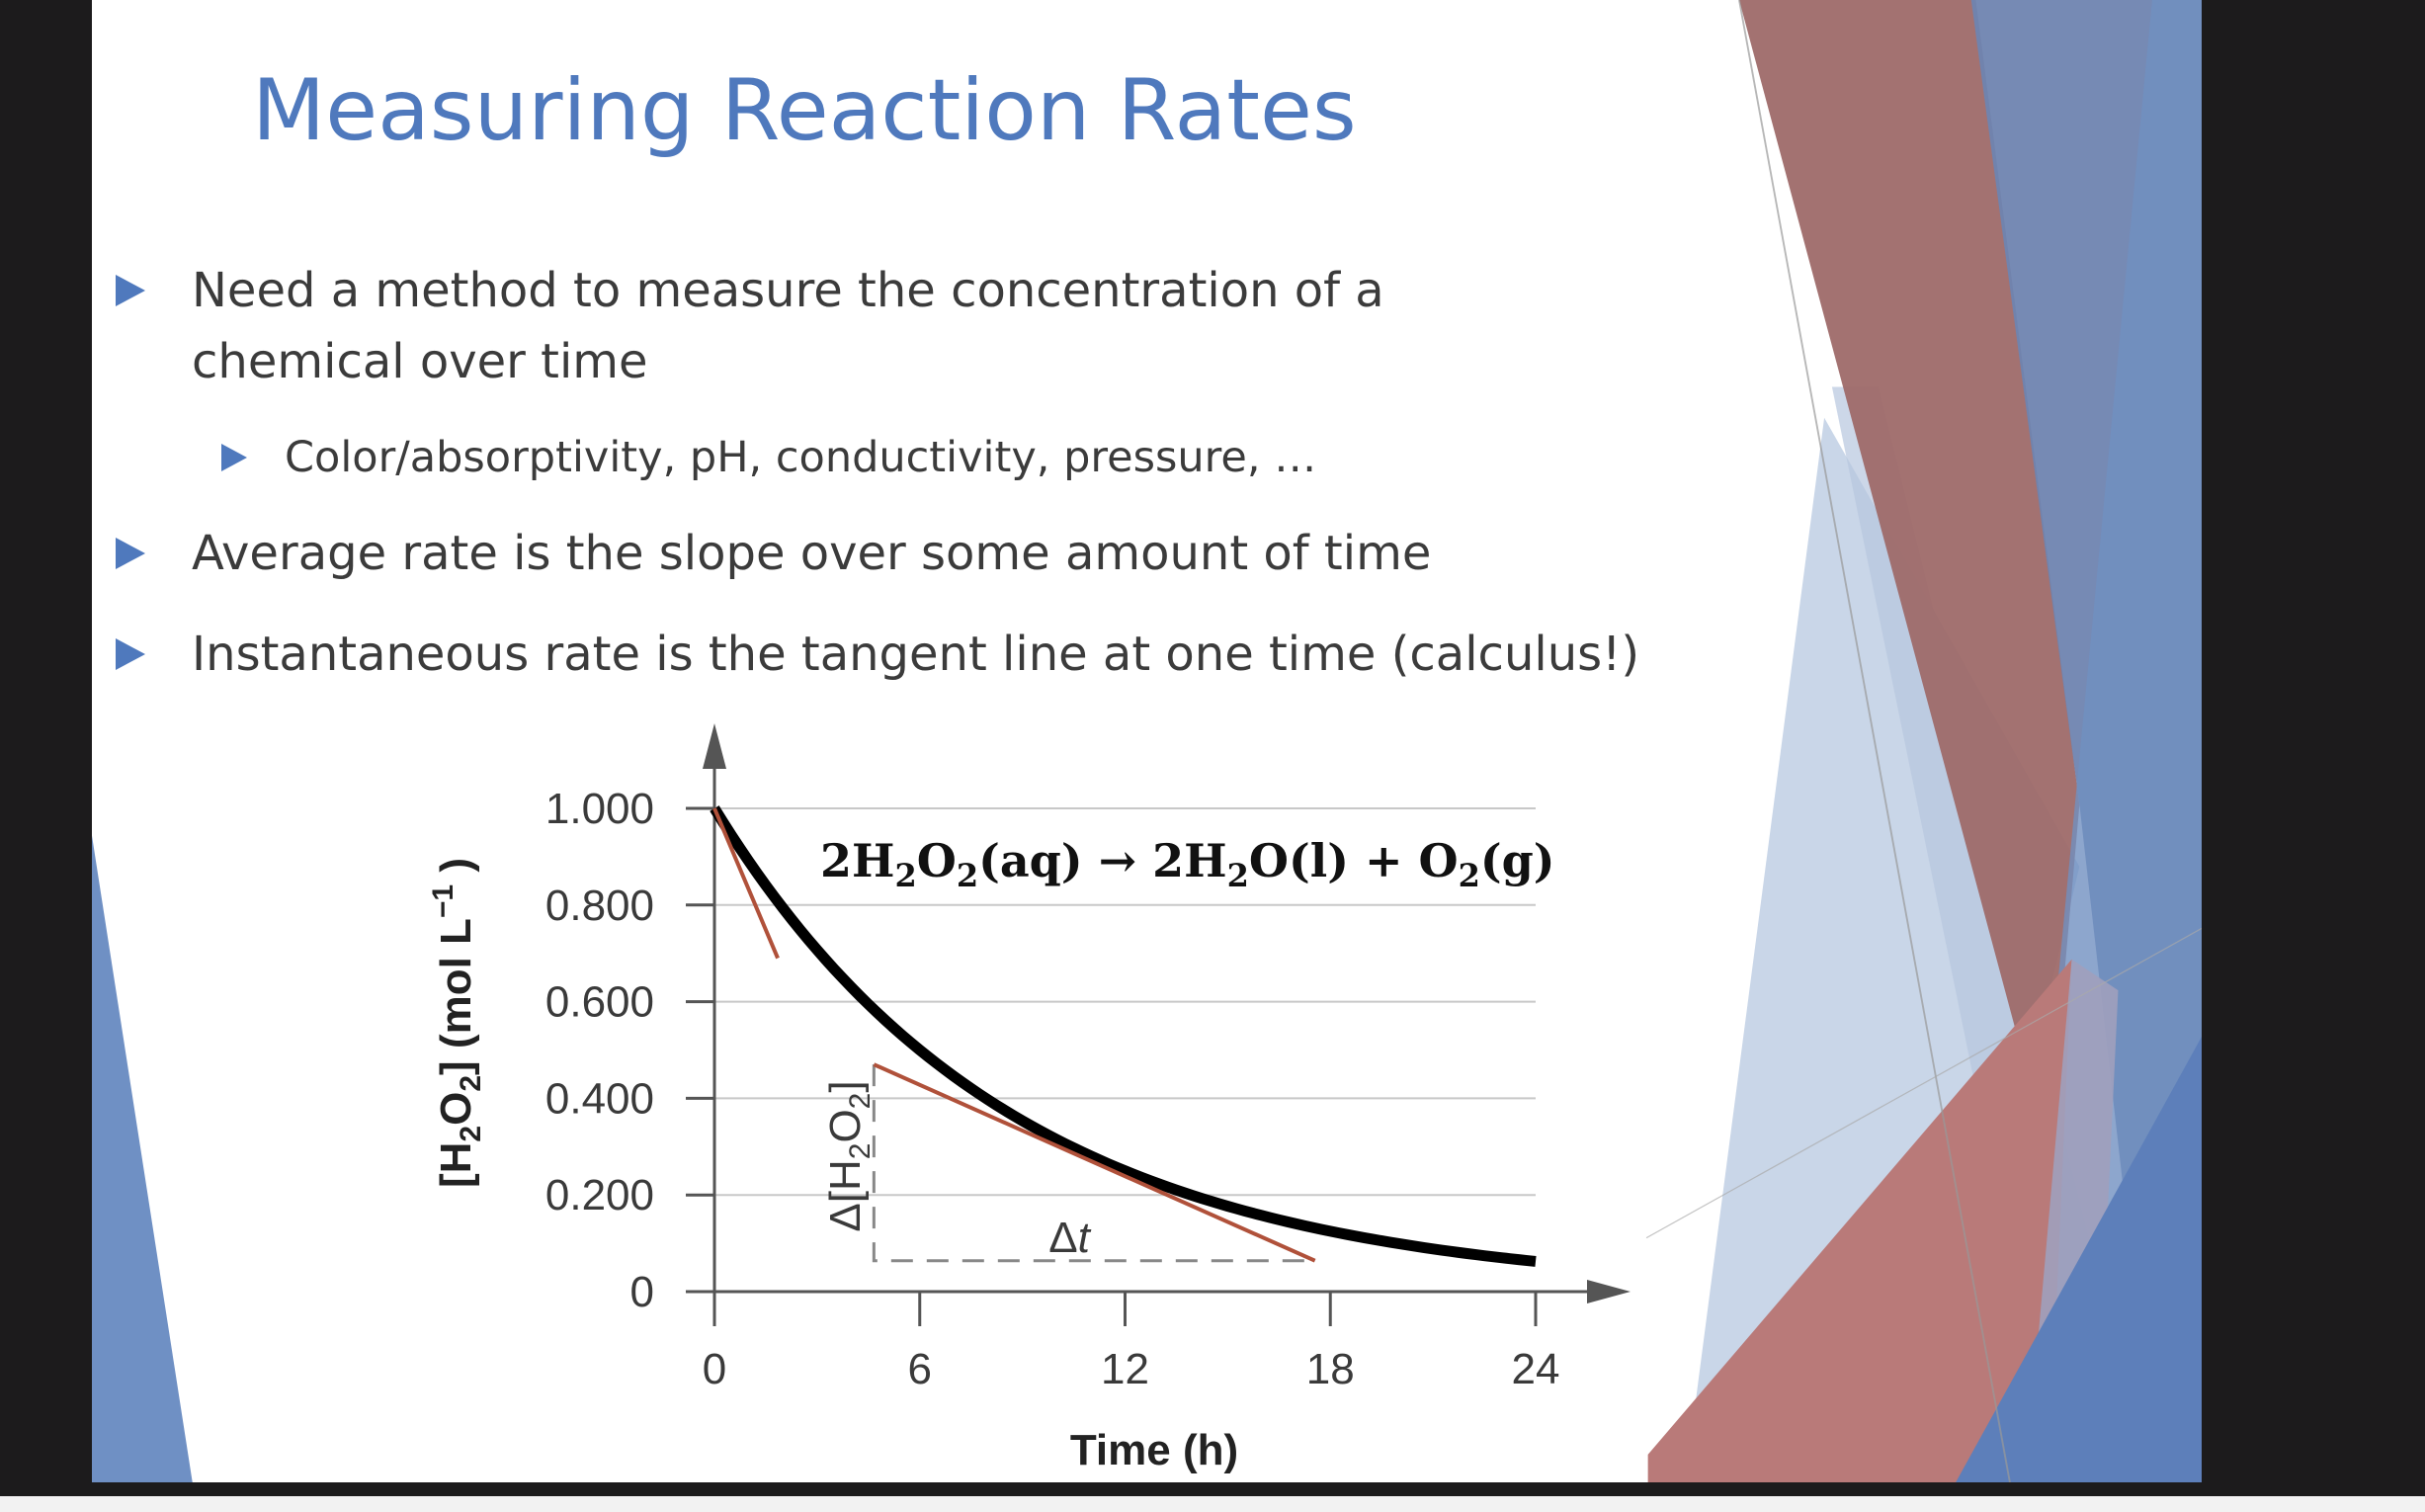 Image resolution: width=2425 pixels, height=1512 pixels. What do you see at coordinates (849, 1155) in the screenshot?
I see `delta-concentration-label: Δ[H2O2]` at bounding box center [849, 1155].